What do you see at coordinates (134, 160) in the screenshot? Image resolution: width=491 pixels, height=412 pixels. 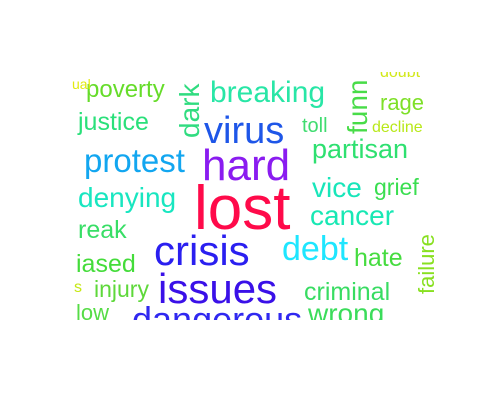 I see `word-protest: protest` at bounding box center [134, 160].